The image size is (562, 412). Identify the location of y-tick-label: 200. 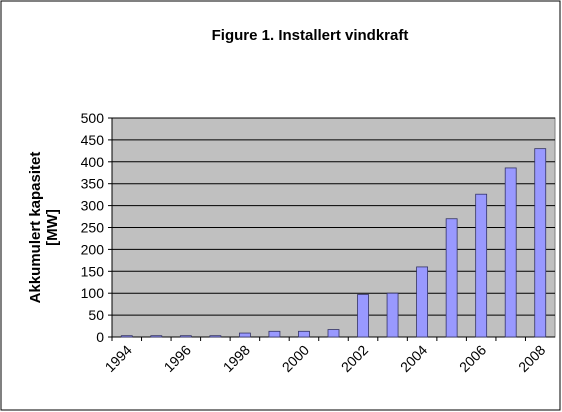
(93, 249).